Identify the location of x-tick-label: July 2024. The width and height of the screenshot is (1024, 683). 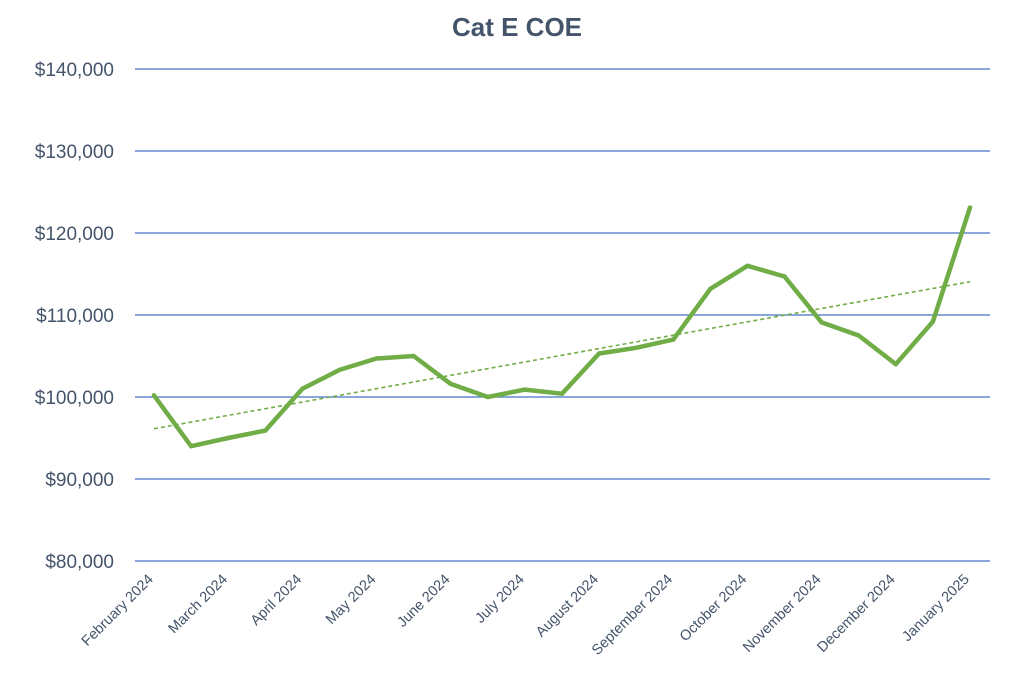
(500, 599).